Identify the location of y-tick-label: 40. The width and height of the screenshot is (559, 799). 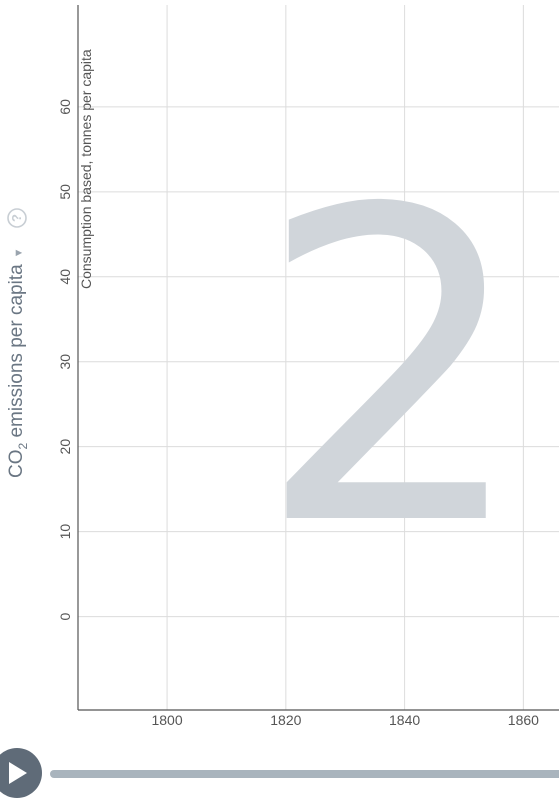
(65, 277).